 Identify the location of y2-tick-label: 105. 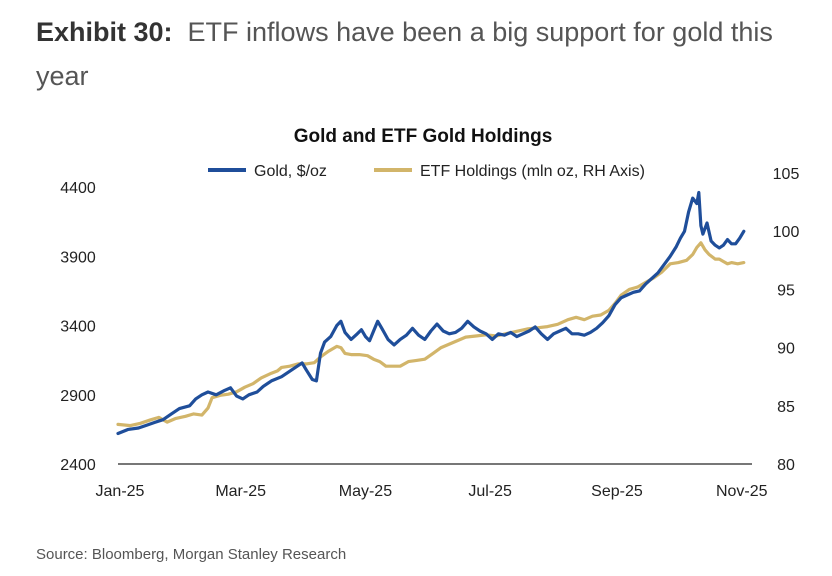
(786, 174).